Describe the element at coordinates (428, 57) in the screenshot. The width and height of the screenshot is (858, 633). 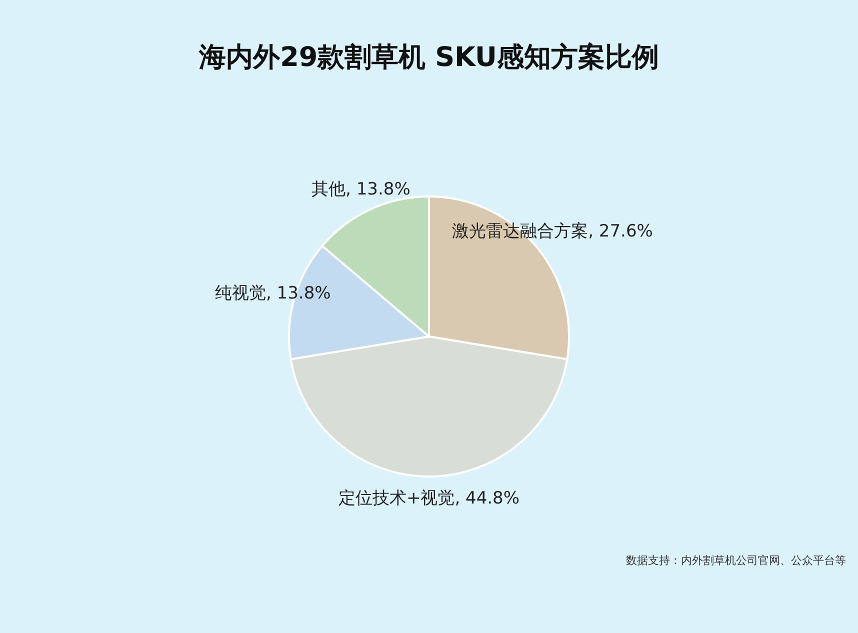
I see `chart-title: 海内外29款割草机 SKU感知方案比例` at that location.